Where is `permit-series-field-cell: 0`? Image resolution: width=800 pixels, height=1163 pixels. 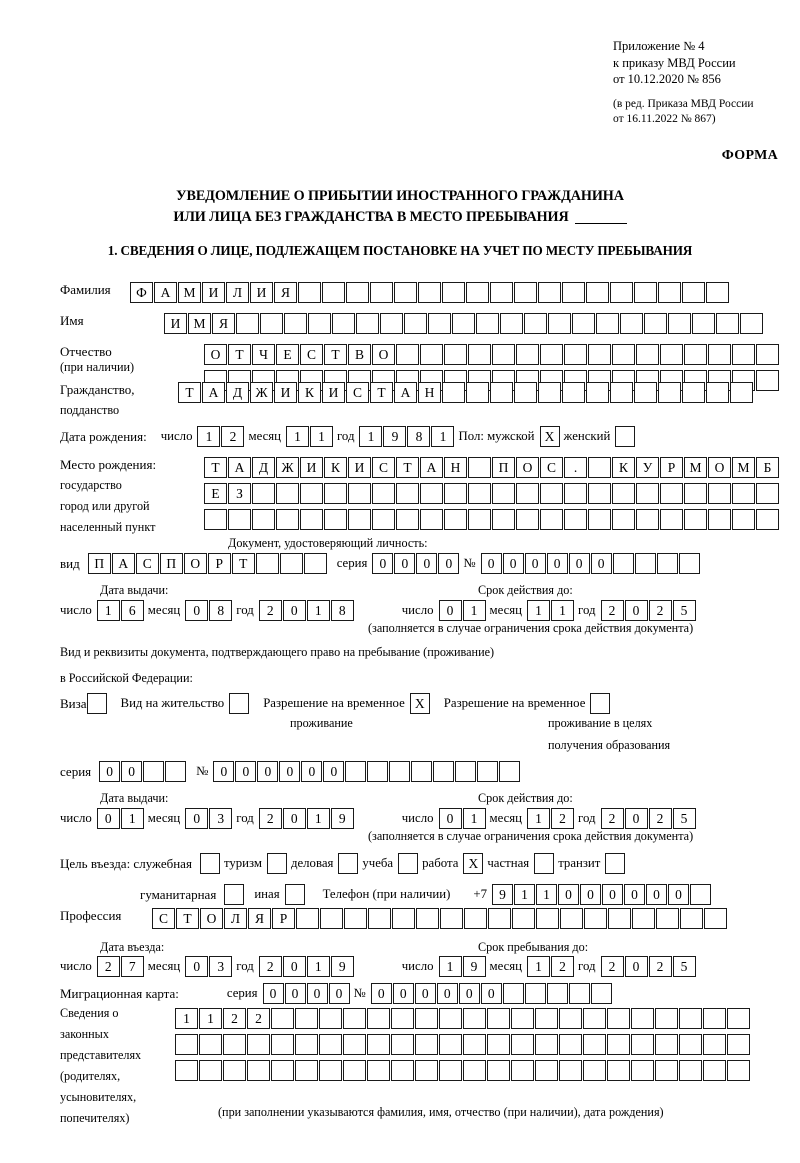 permit-series-field-cell: 0 is located at coordinates (132, 771).